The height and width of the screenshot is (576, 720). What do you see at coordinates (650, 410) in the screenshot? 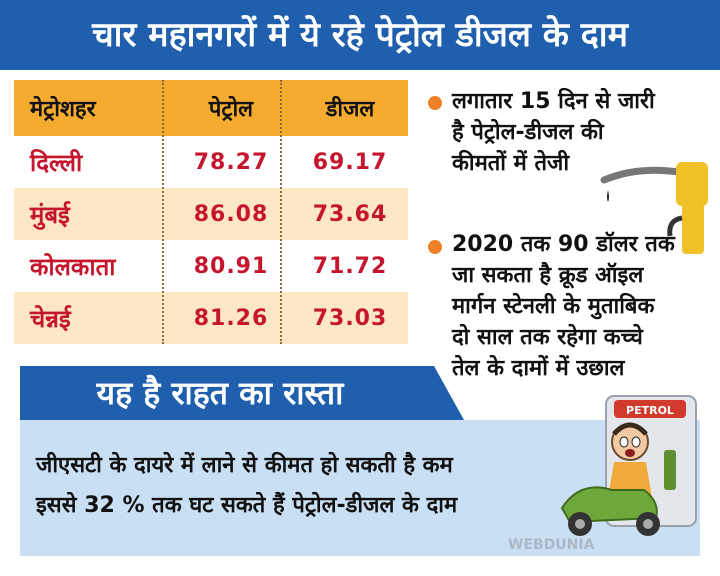
I see `petrol-sign-text: PETROL` at bounding box center [650, 410].